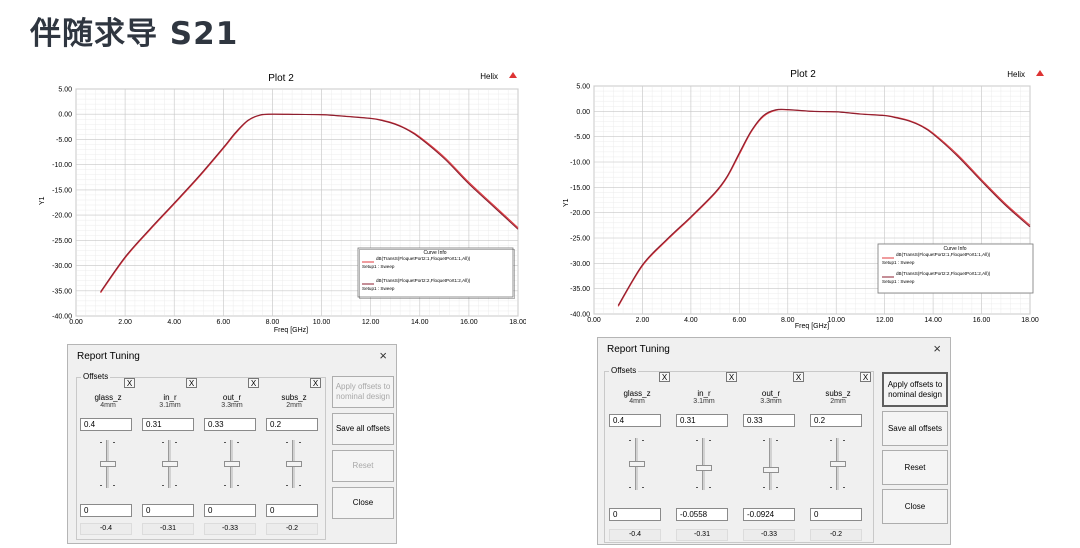 The width and height of the screenshot is (1080, 548). What do you see at coordinates (580, 188) in the screenshot?
I see `y-tick-label: -15.00` at bounding box center [580, 188].